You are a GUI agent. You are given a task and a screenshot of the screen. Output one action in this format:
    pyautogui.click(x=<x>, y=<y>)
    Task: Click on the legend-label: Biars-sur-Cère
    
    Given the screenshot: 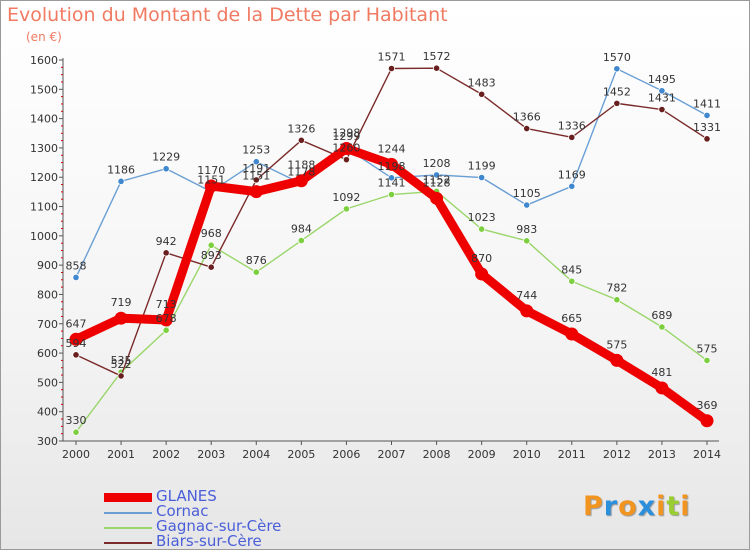 What is the action you would take?
    pyautogui.click(x=209, y=541)
    